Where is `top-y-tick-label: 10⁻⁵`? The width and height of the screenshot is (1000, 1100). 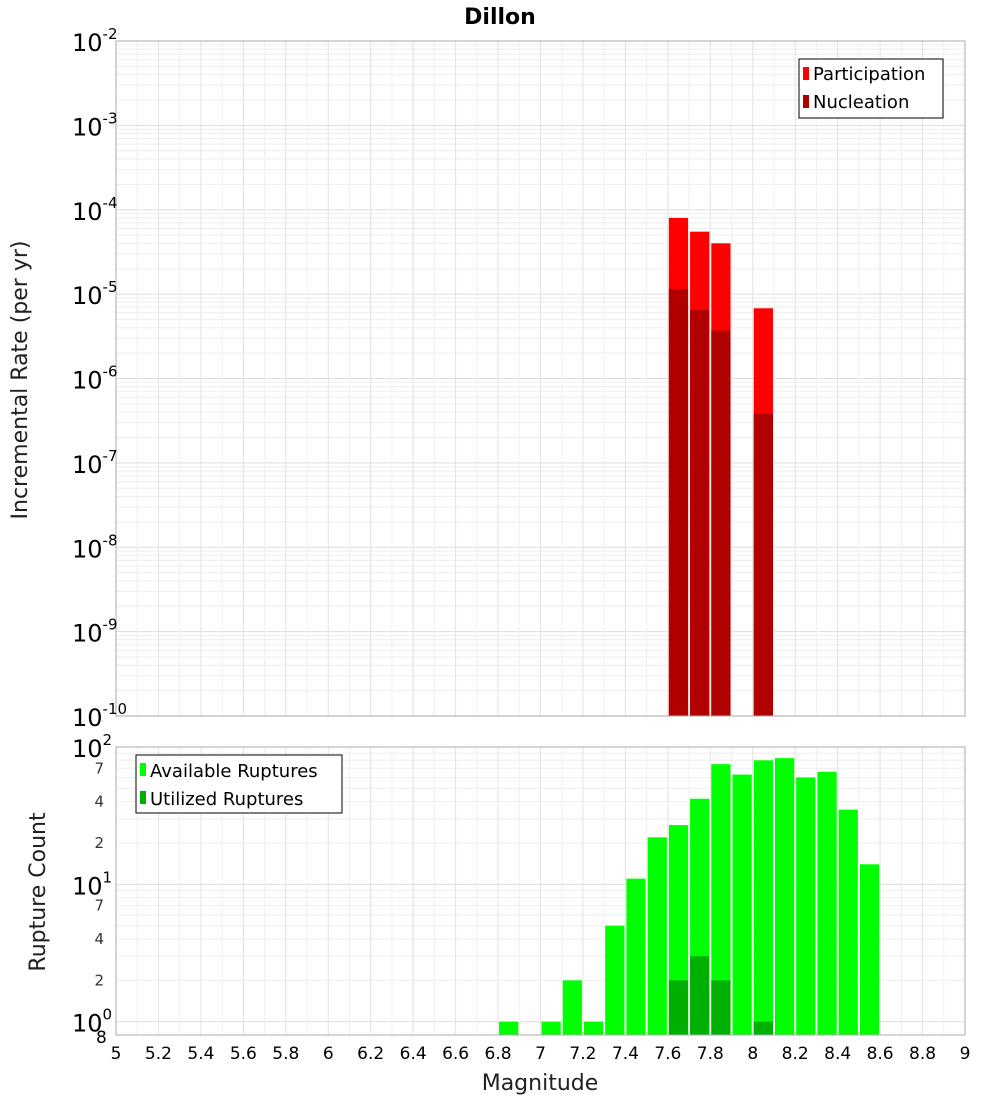
top-y-tick-label: 10⁻⁵ is located at coordinates (95, 294).